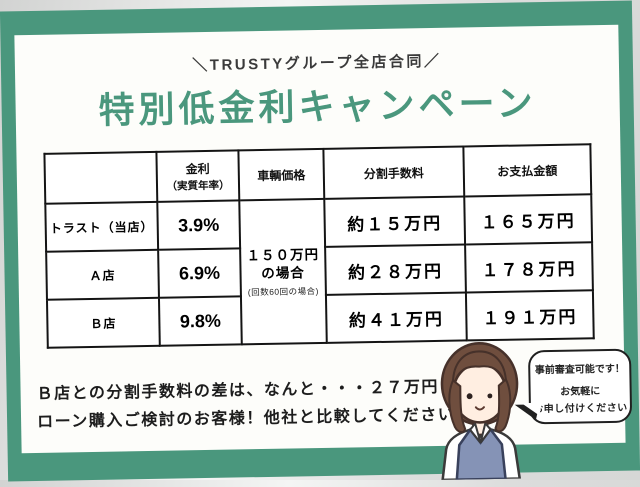 The image size is (640, 487). Describe the element at coordinates (281, 174) in the screenshot. I see `header-cell-price: 車輌価格` at that location.